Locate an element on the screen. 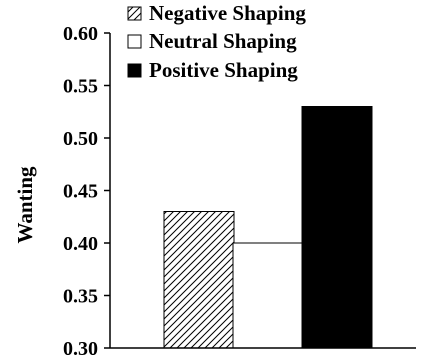  y-axis-title: Wanting is located at coordinates (25, 205).